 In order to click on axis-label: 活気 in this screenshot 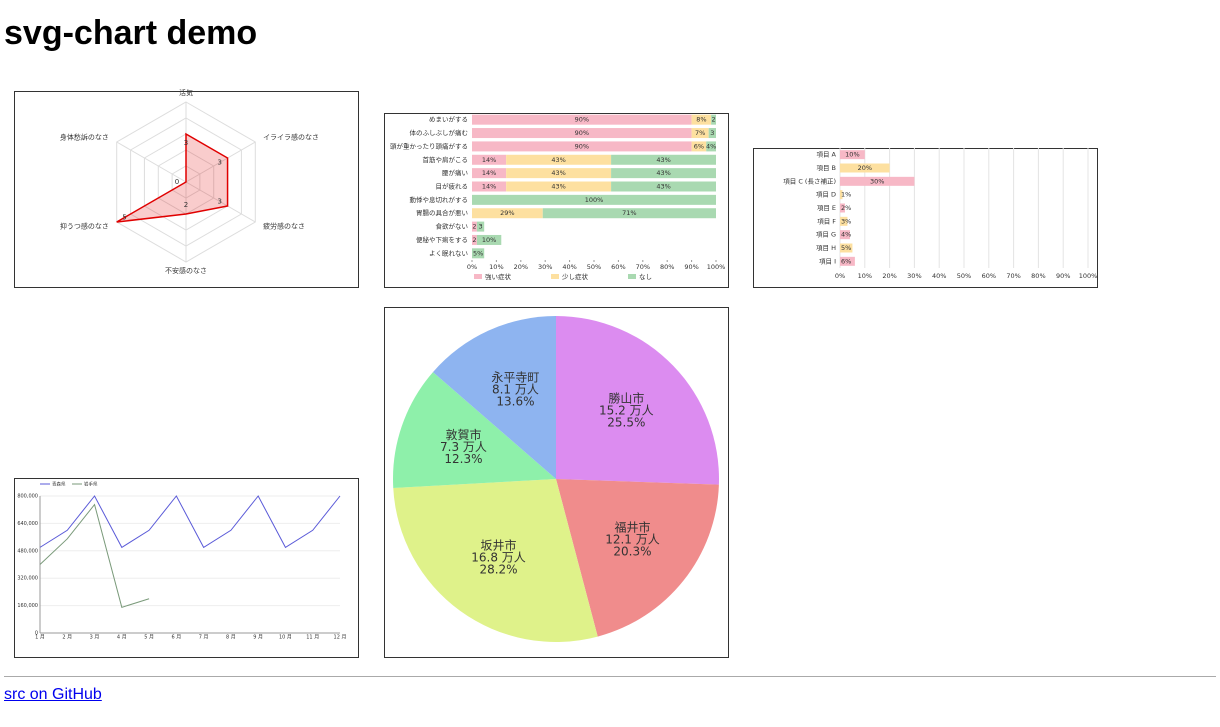, I will do `click(186, 92)`.